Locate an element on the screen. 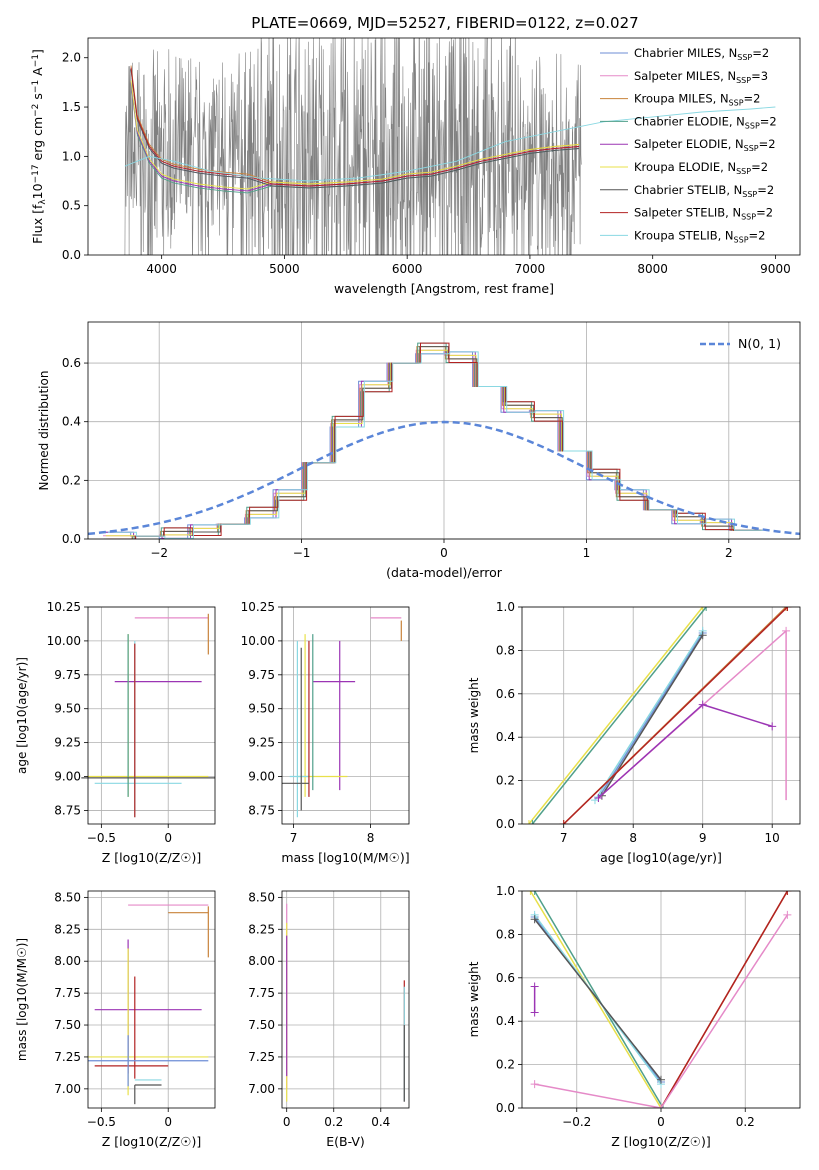  histogram-chabrier-stelib is located at coordinates (434, 442).